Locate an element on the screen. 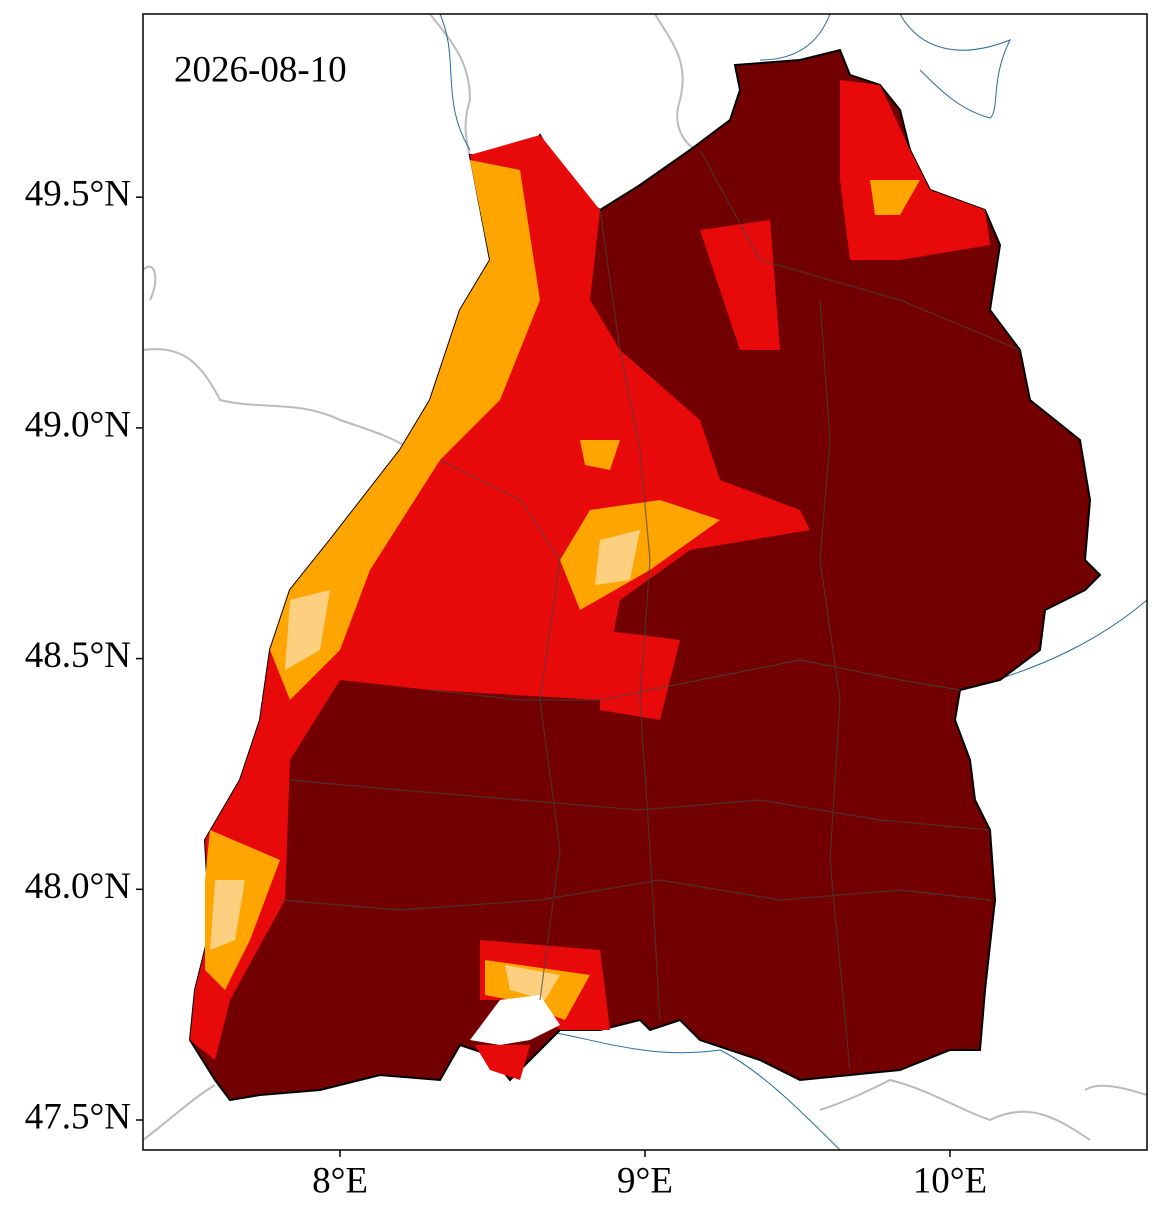 Image resolution: width=1161 pixels, height=1217 pixels. x-tick-label: 8°E is located at coordinates (340, 1180).